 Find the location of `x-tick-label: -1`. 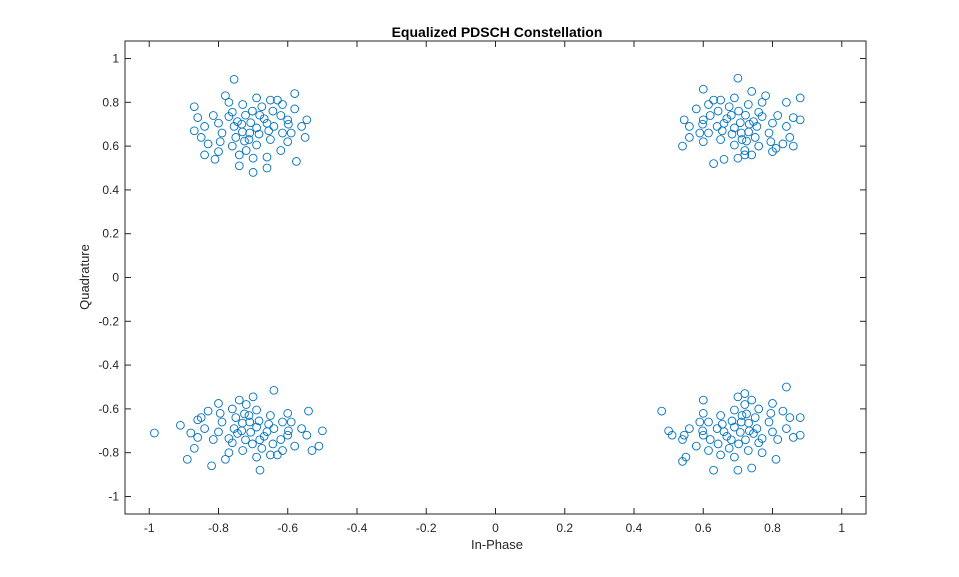

x-tick-label: -1 is located at coordinates (149, 528).